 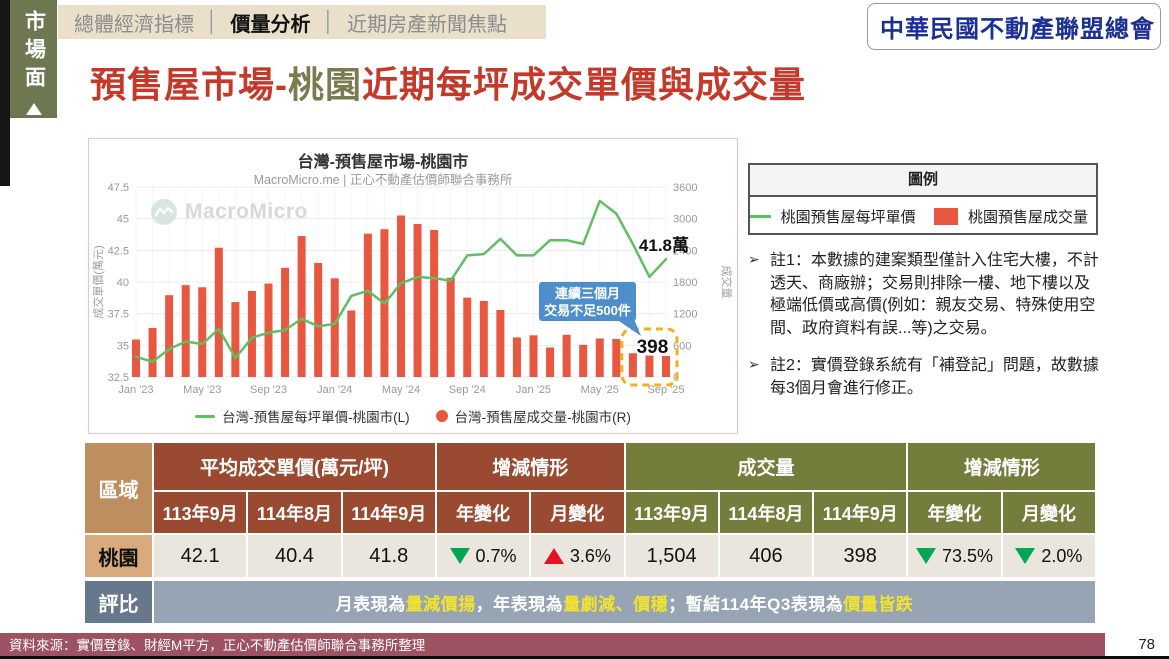 I want to click on tab-1: 總體經濟指標, so click(x=134, y=24).